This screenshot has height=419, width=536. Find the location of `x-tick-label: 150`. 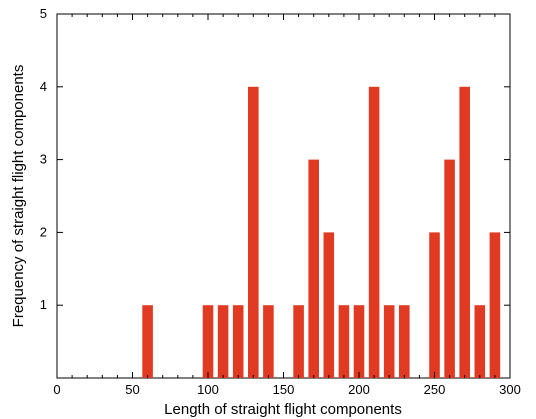

x-tick-label: 150 is located at coordinates (284, 389).